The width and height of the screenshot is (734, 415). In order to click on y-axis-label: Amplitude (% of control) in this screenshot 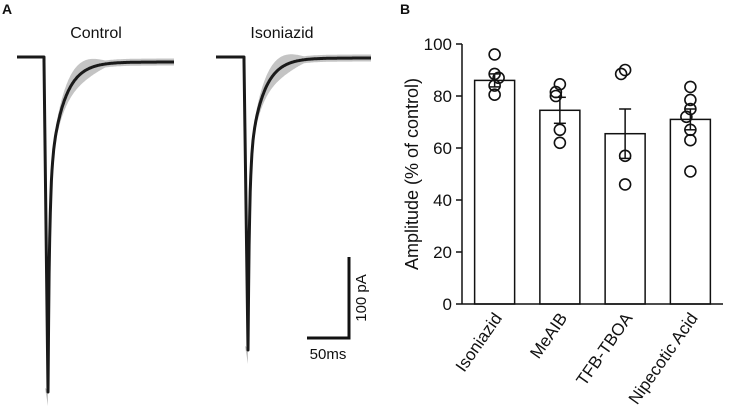, I will do `click(412, 174)`.